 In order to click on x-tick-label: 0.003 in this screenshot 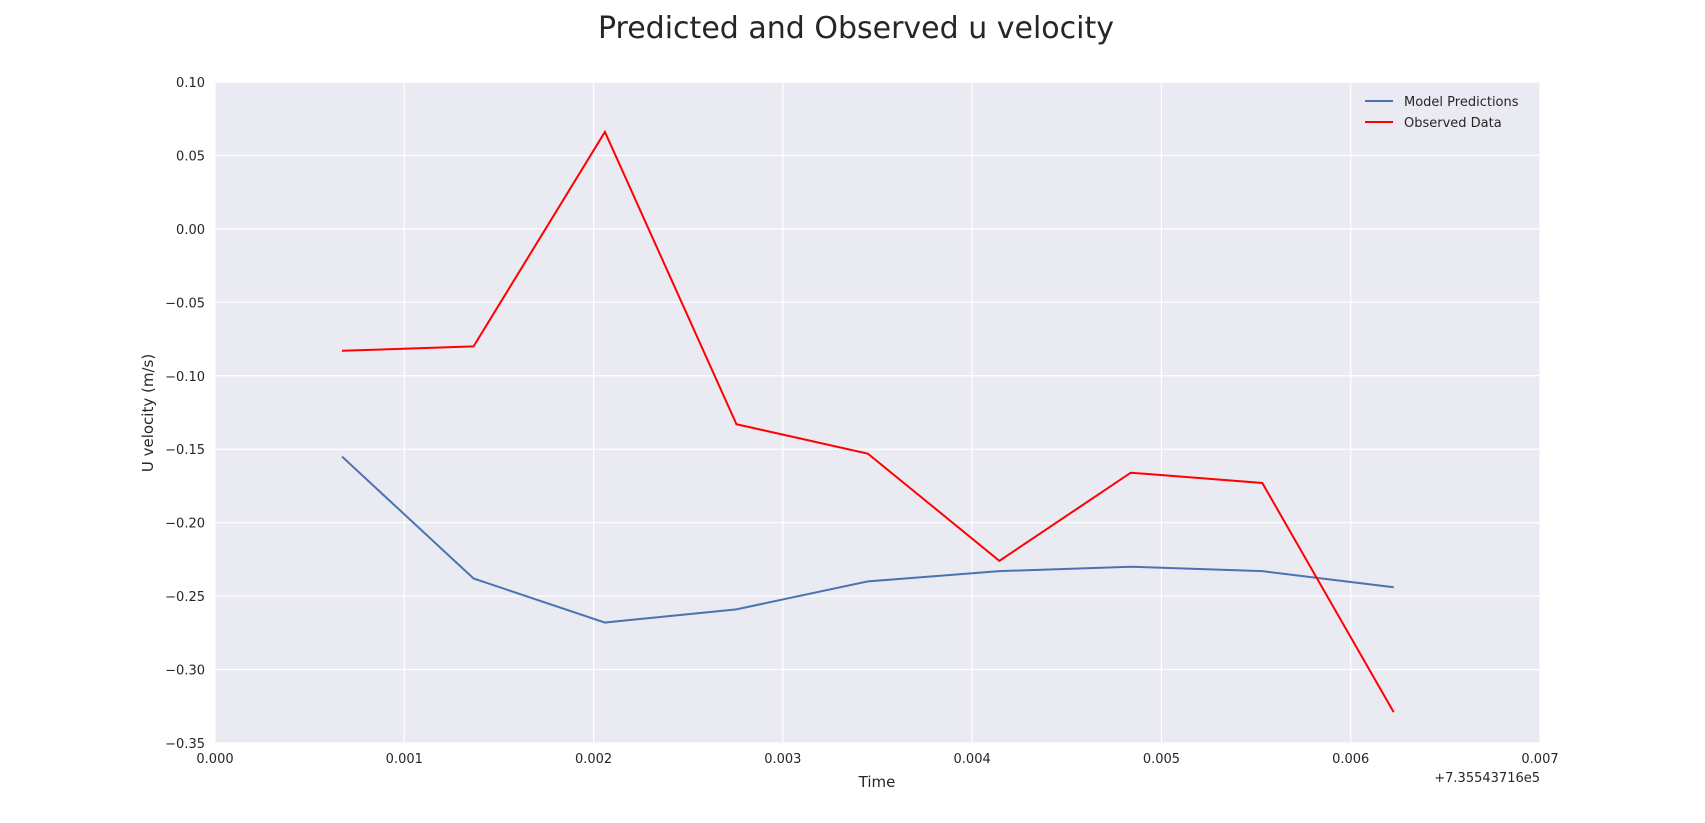, I will do `click(782, 759)`.